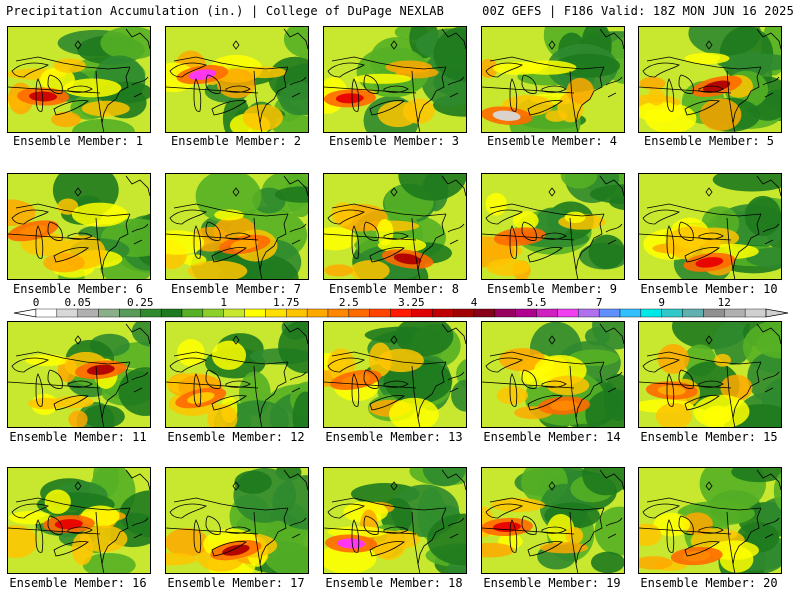  I want to click on ensemble-member-label: Ensemble Member: 2, so click(236, 141).